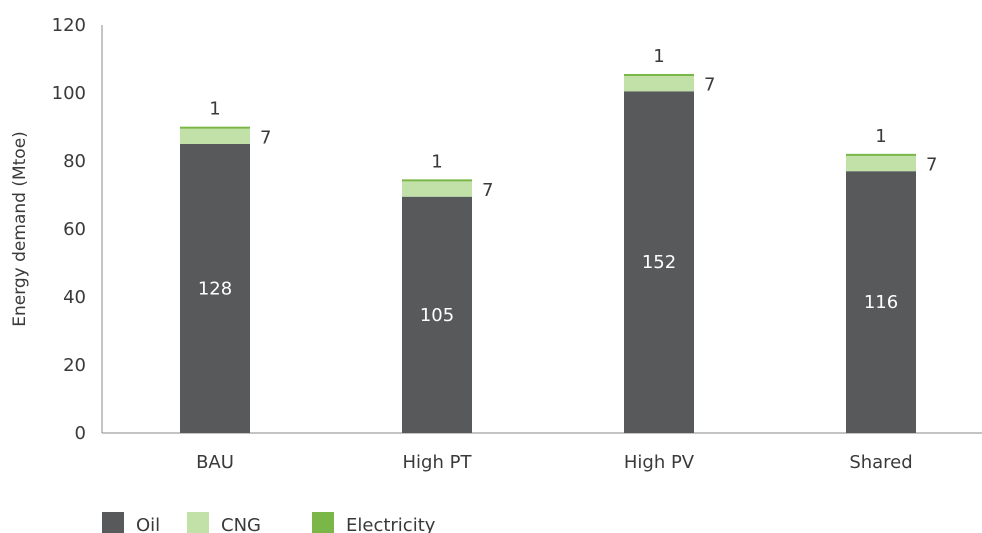 The width and height of the screenshot is (982, 533). I want to click on y-tick-label: 40, so click(74, 297).